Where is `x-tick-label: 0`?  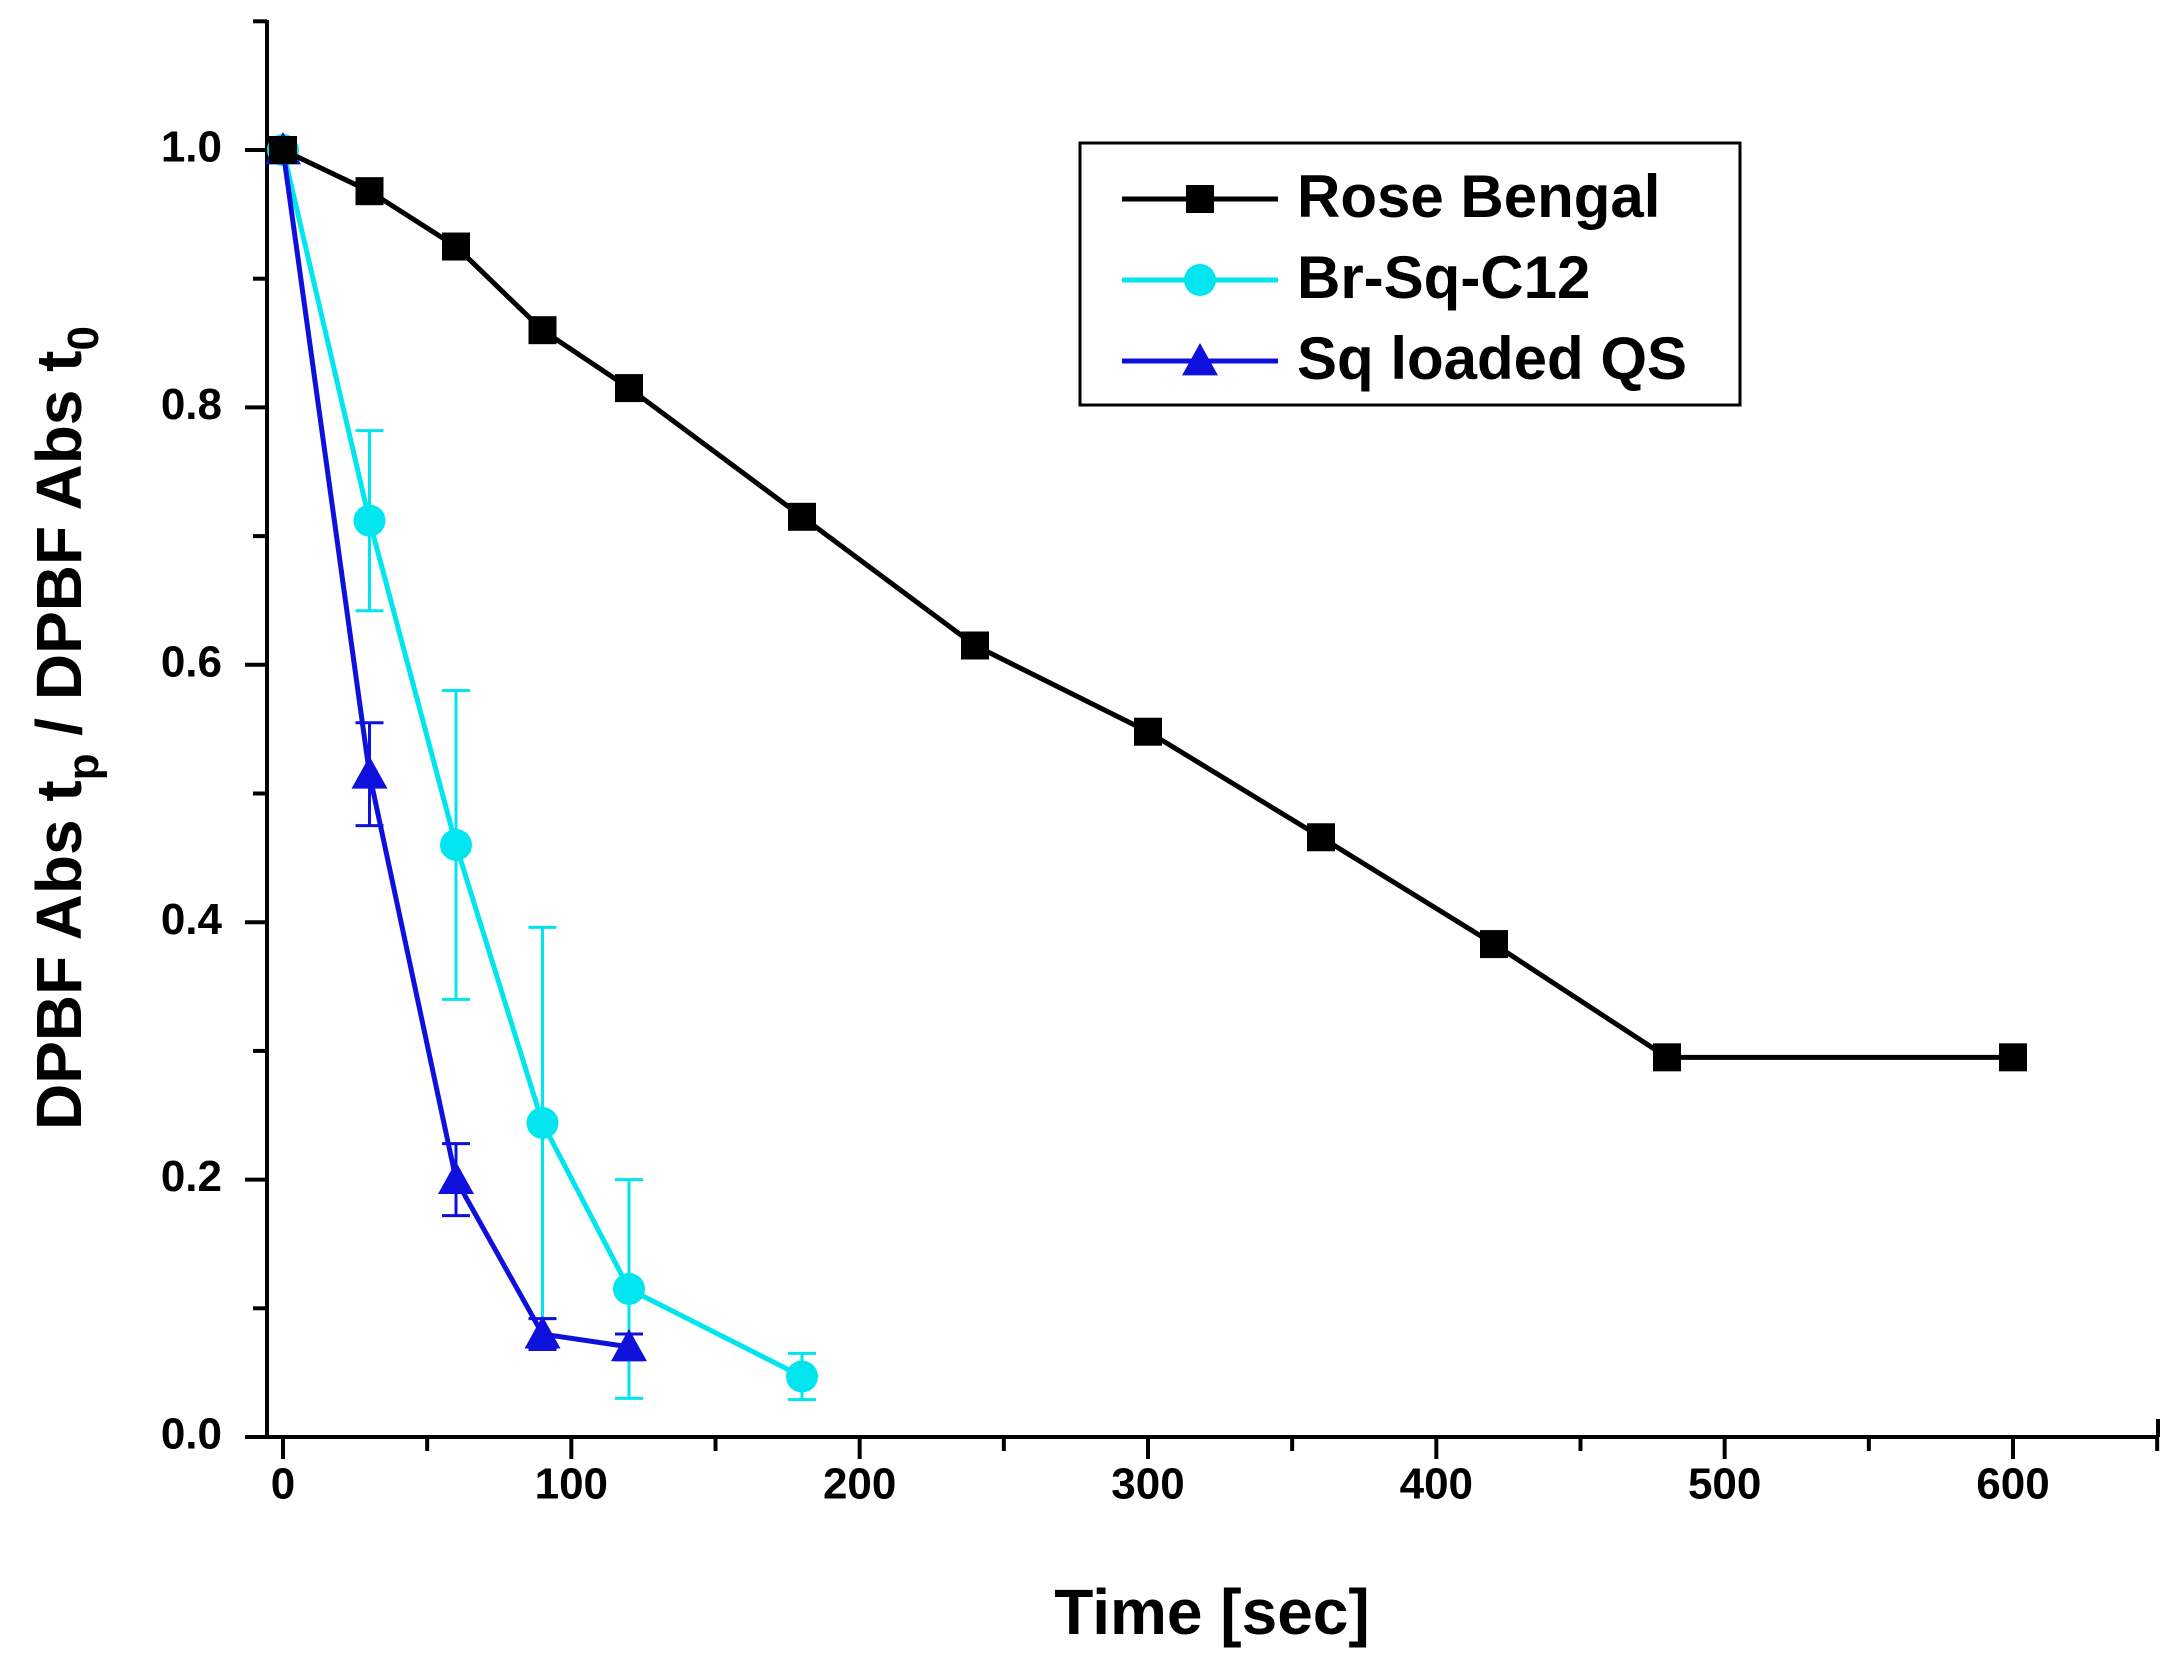 x-tick-label: 0 is located at coordinates (283, 1484).